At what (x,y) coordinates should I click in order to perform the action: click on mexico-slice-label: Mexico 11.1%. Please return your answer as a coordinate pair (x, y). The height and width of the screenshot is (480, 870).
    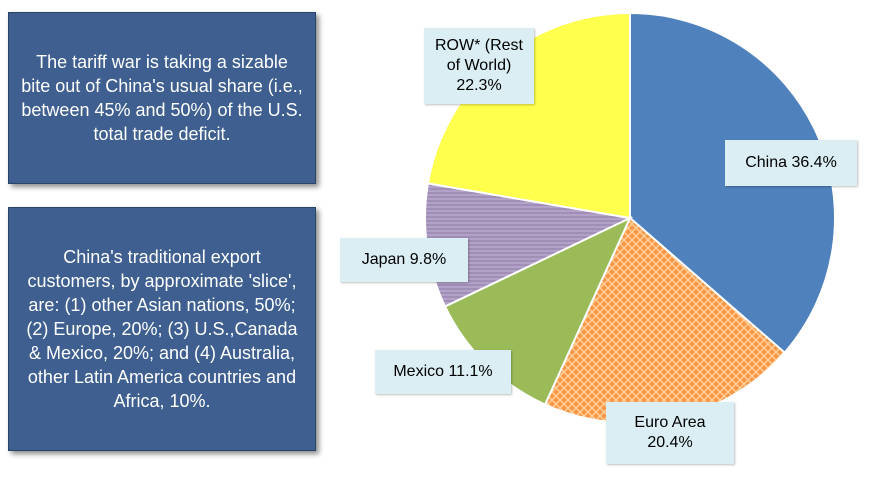
    Looking at the image, I should click on (443, 372).